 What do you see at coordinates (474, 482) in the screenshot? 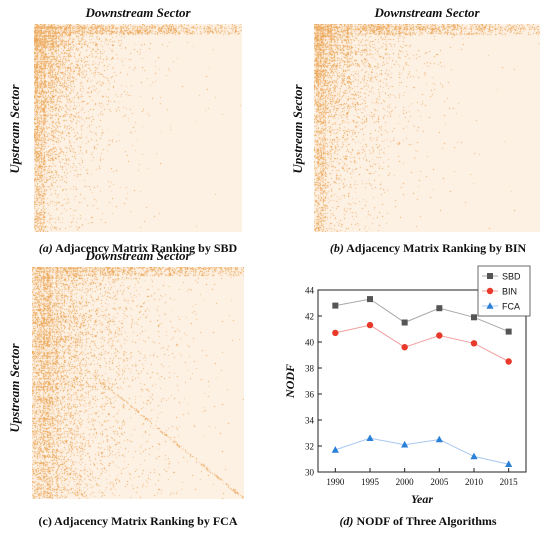
I see `x-tick-label: 2010` at bounding box center [474, 482].